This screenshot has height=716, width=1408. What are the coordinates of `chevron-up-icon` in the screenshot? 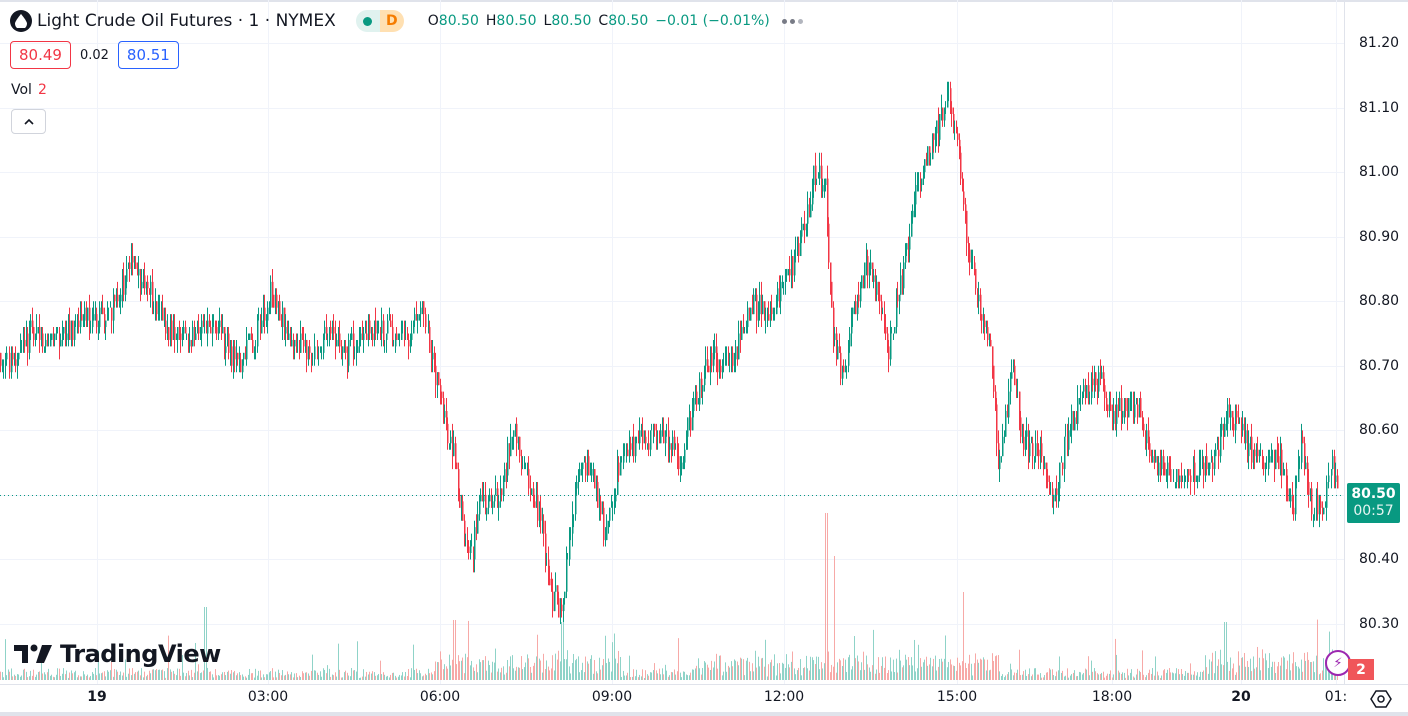 It's located at (28, 121).